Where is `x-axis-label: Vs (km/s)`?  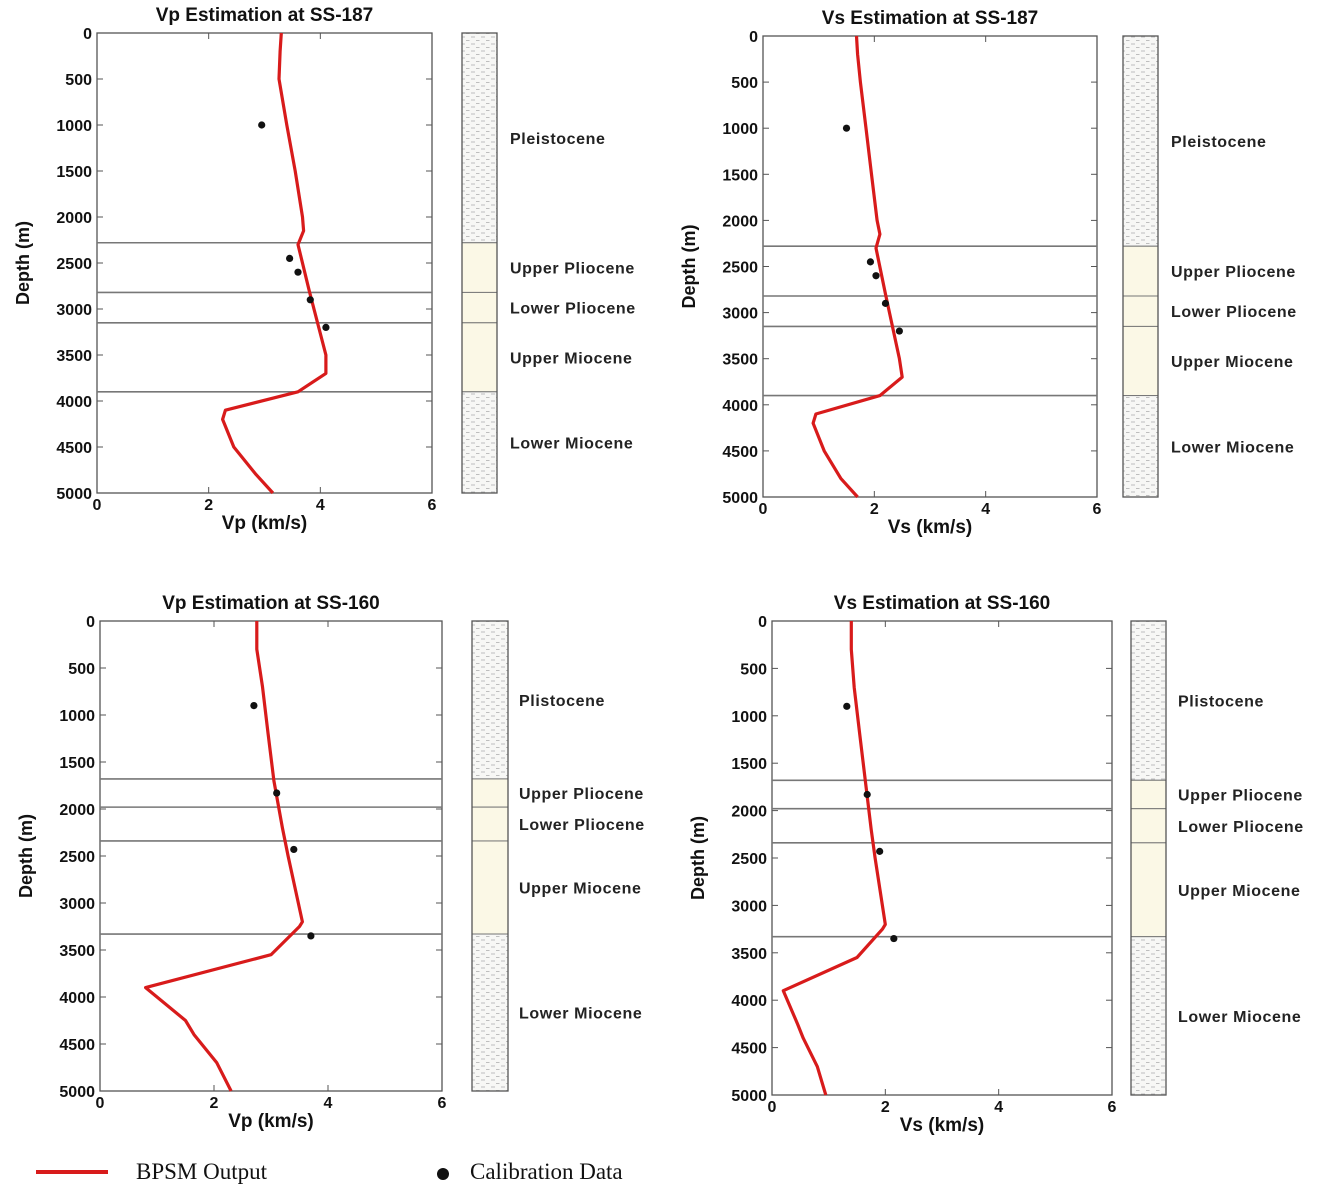
x-axis-label: Vs (km/s) is located at coordinates (942, 1125).